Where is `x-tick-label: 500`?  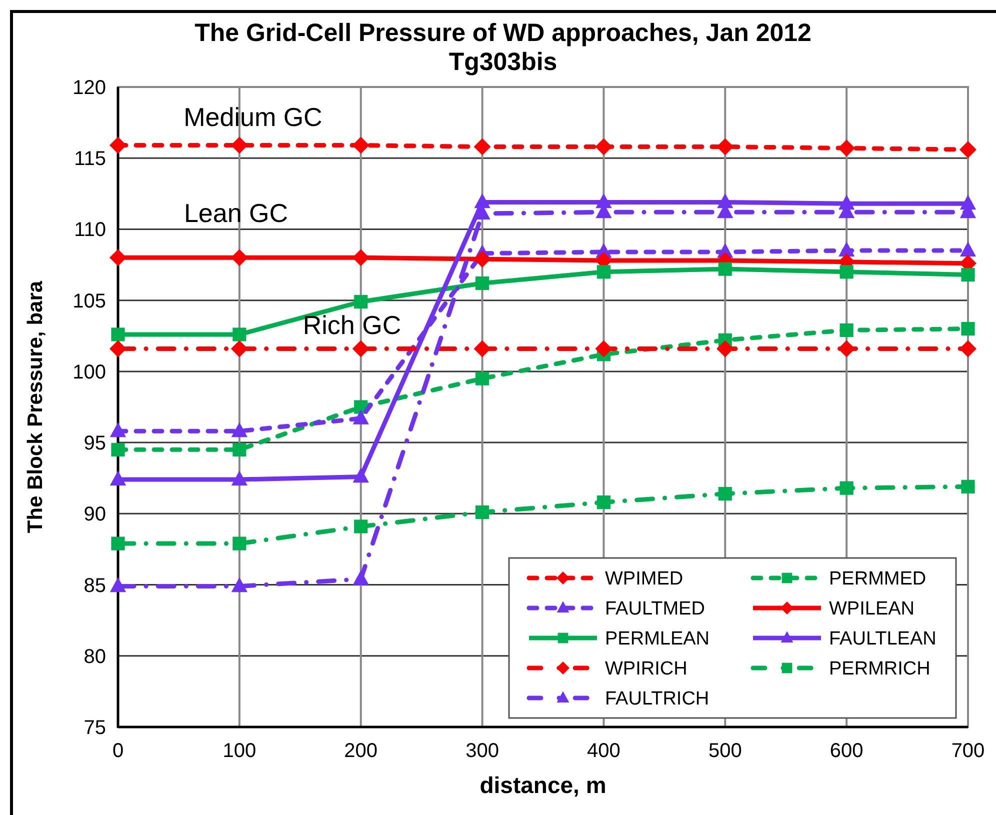 x-tick-label: 500 is located at coordinates (725, 751).